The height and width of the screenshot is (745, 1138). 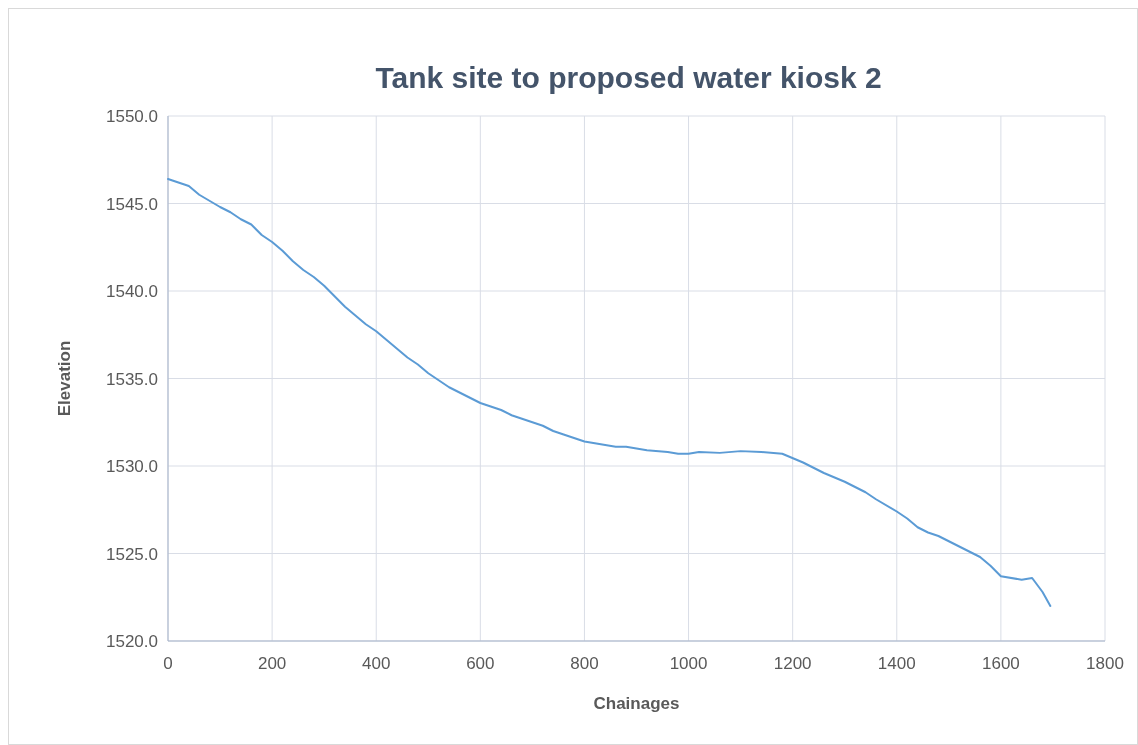 I want to click on y-tick-label: 1525.0, so click(x=132, y=554).